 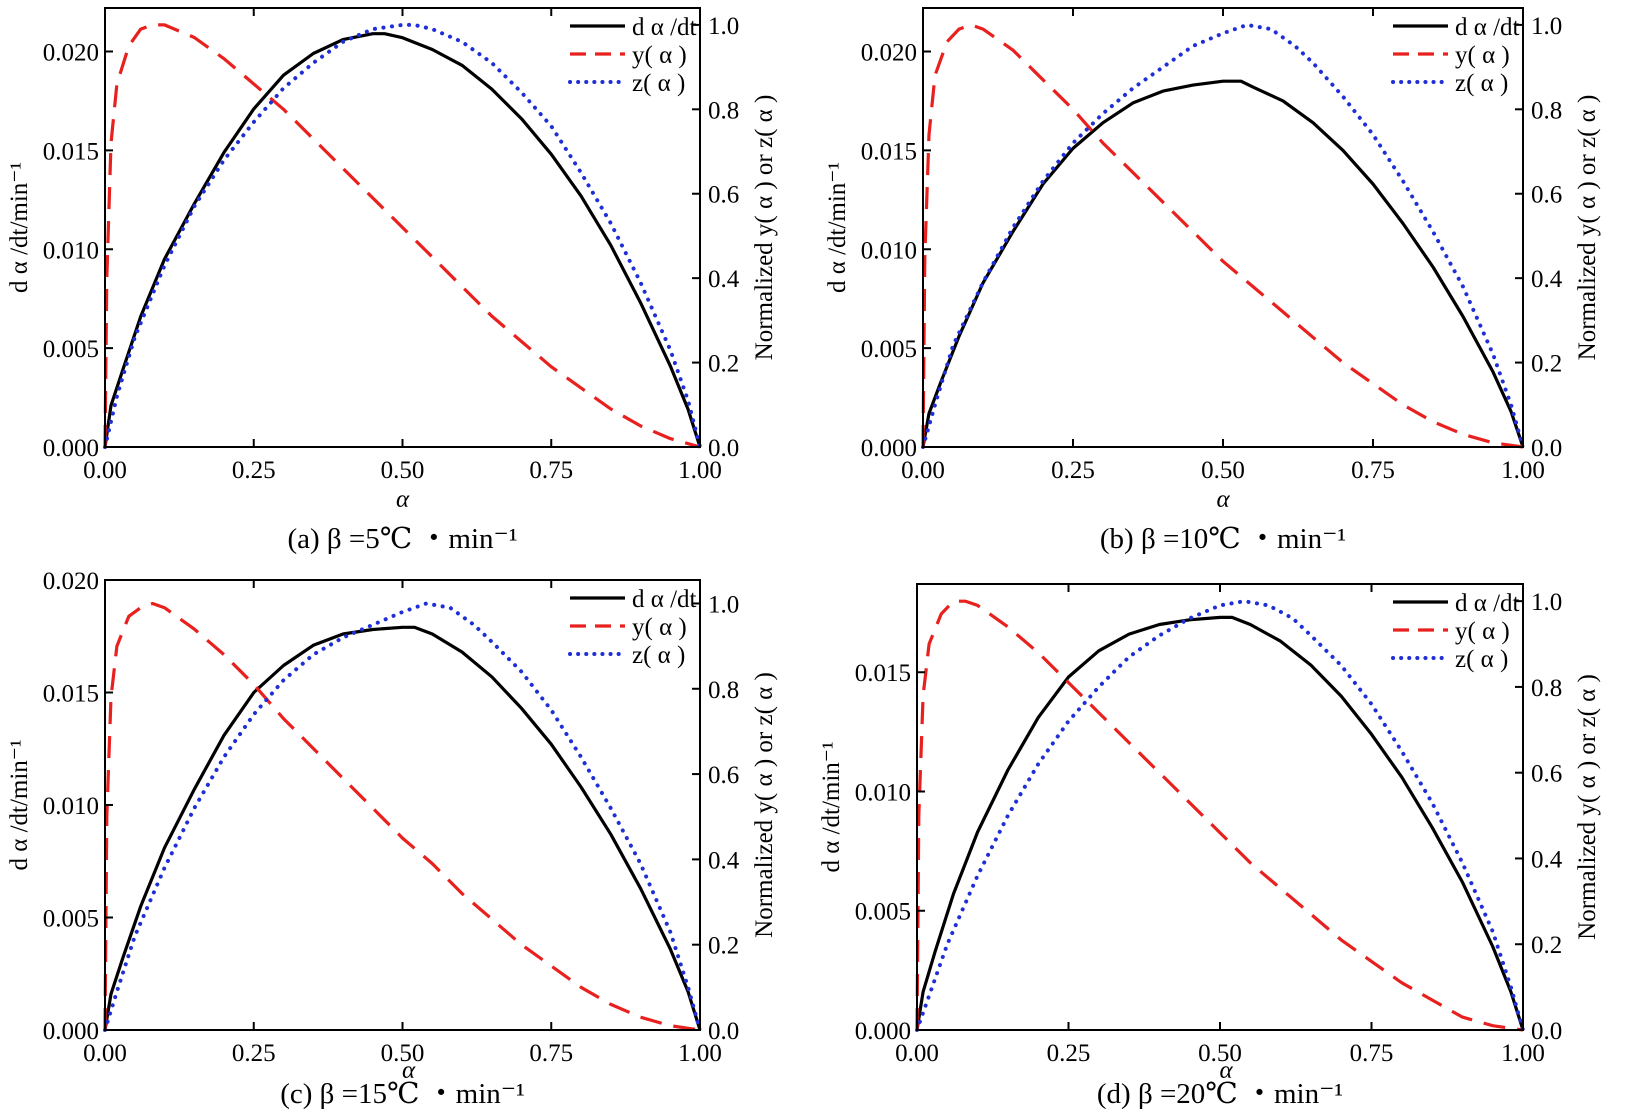 I want to click on panel-caption: (a) β =5℃ ・min⁻¹, so click(x=402, y=539).